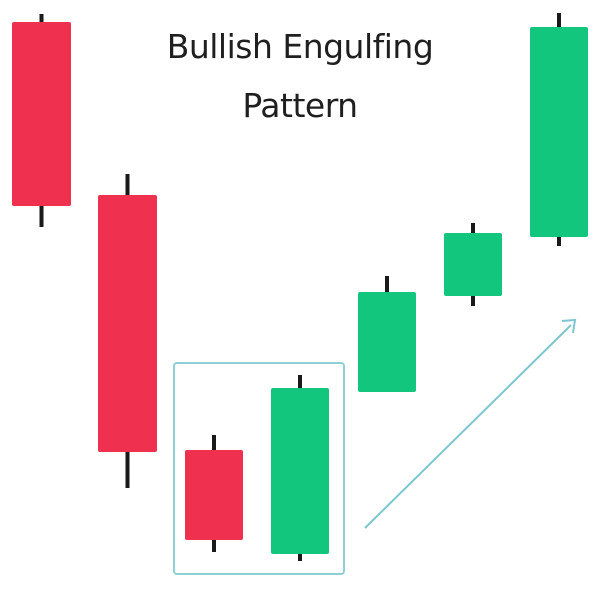 The image size is (600, 600). I want to click on candle-2-bearish, so click(127, 331).